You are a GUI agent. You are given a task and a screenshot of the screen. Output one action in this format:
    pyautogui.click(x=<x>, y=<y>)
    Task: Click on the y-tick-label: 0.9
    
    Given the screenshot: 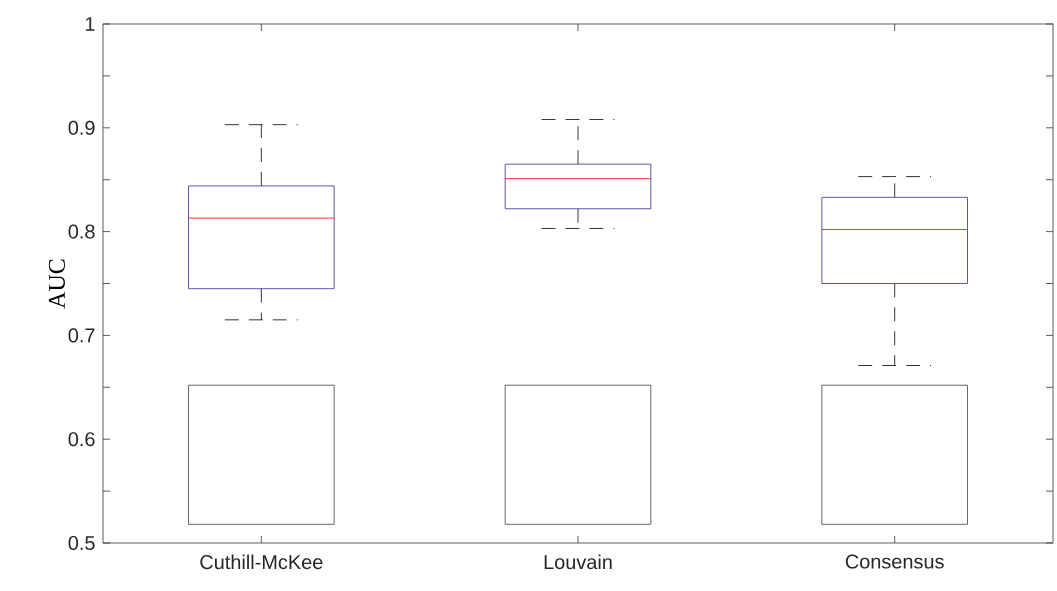 What is the action you would take?
    pyautogui.click(x=81, y=127)
    